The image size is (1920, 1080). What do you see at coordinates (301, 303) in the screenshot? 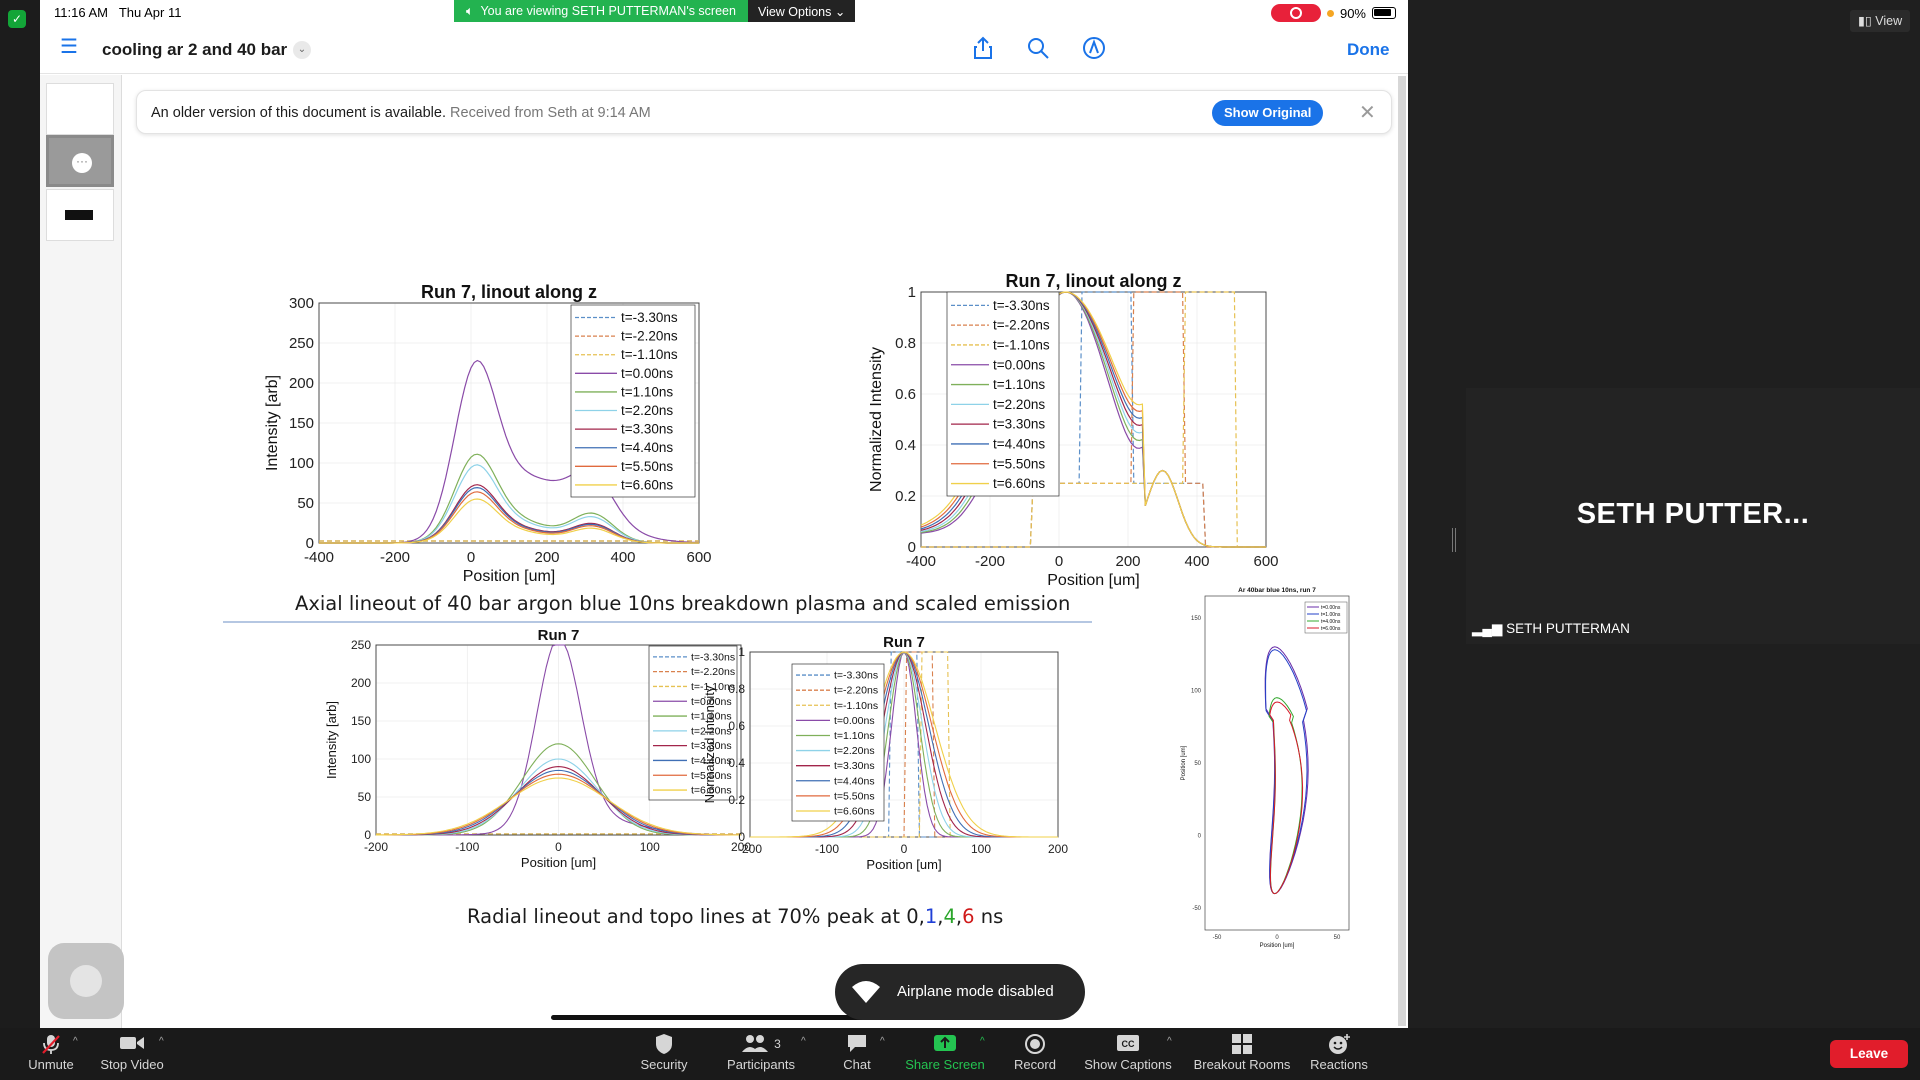
I see `y-tick-label: 300` at bounding box center [301, 303].